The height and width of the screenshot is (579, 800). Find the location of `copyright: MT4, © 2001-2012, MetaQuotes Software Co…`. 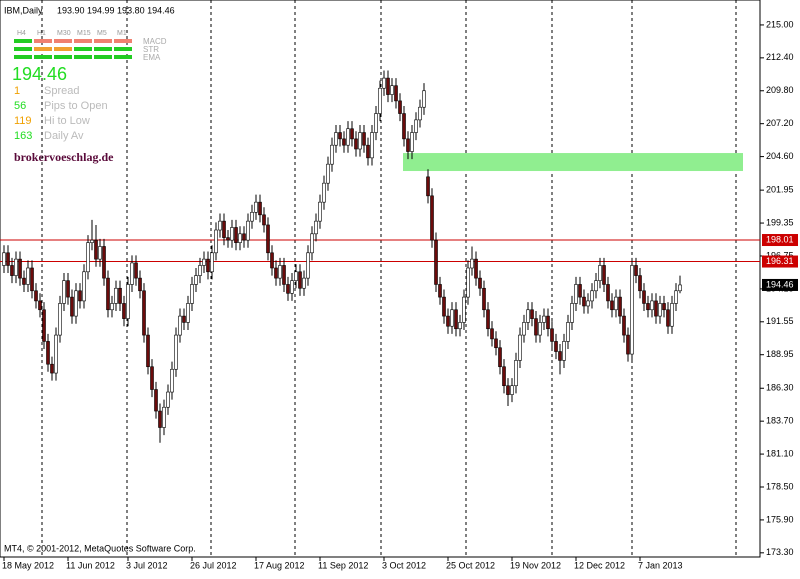

copyright: MT4, © 2001-2012, MetaQuotes Software Co… is located at coordinates (100, 548).